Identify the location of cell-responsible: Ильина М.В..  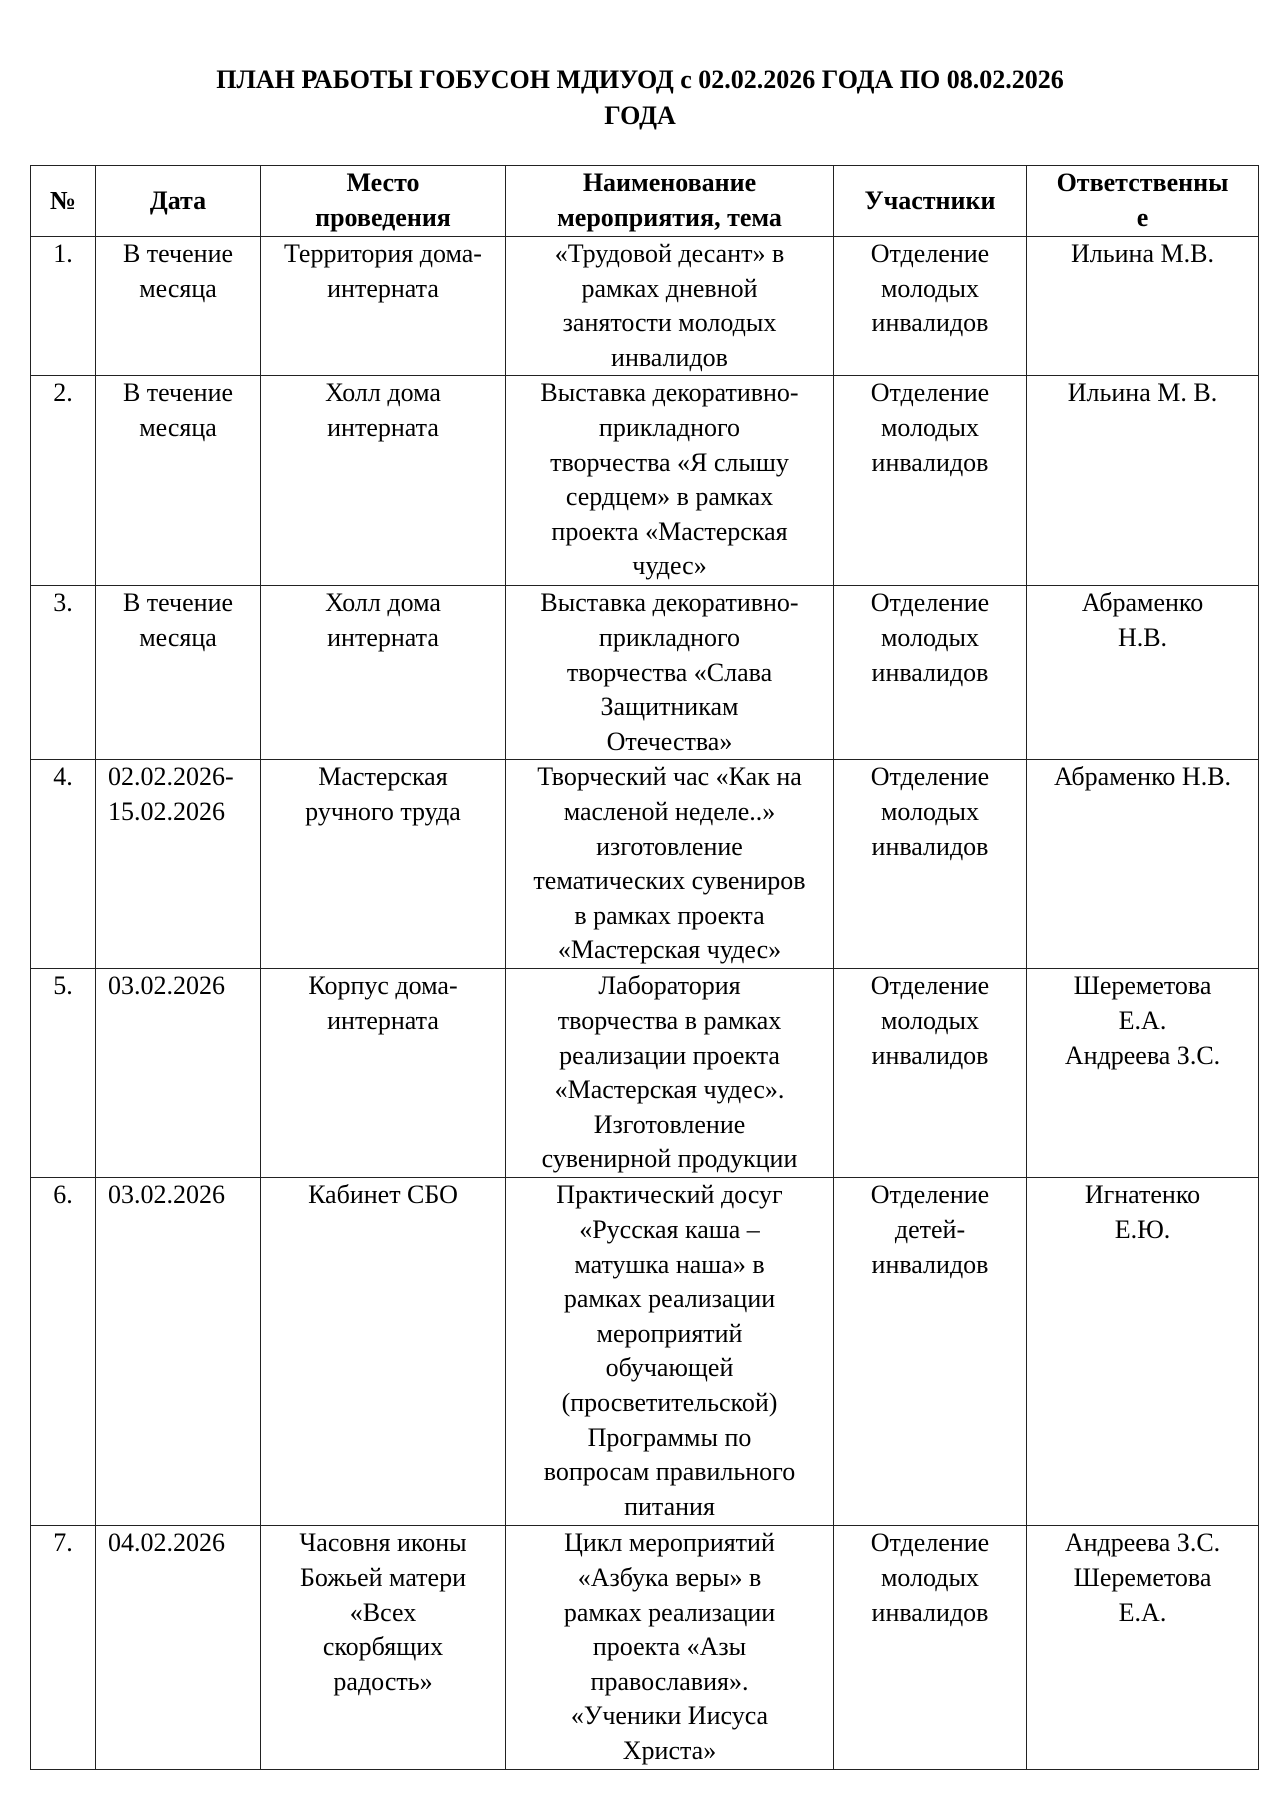
(1142, 306).